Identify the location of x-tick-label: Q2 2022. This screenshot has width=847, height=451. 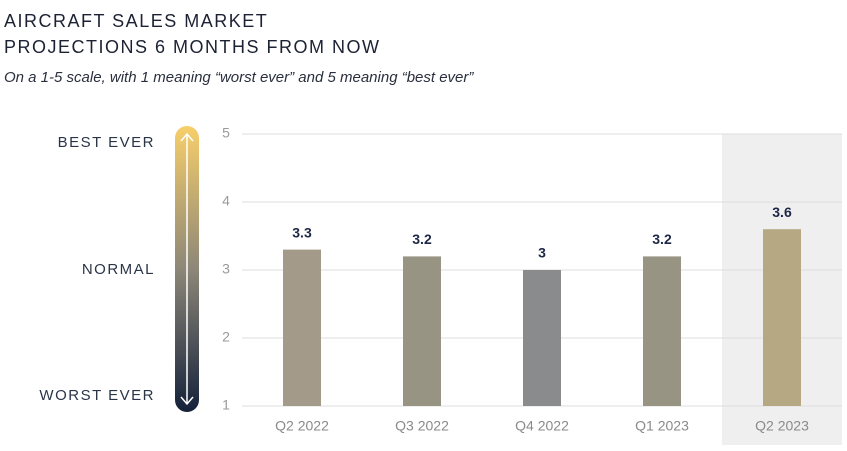
(302, 426).